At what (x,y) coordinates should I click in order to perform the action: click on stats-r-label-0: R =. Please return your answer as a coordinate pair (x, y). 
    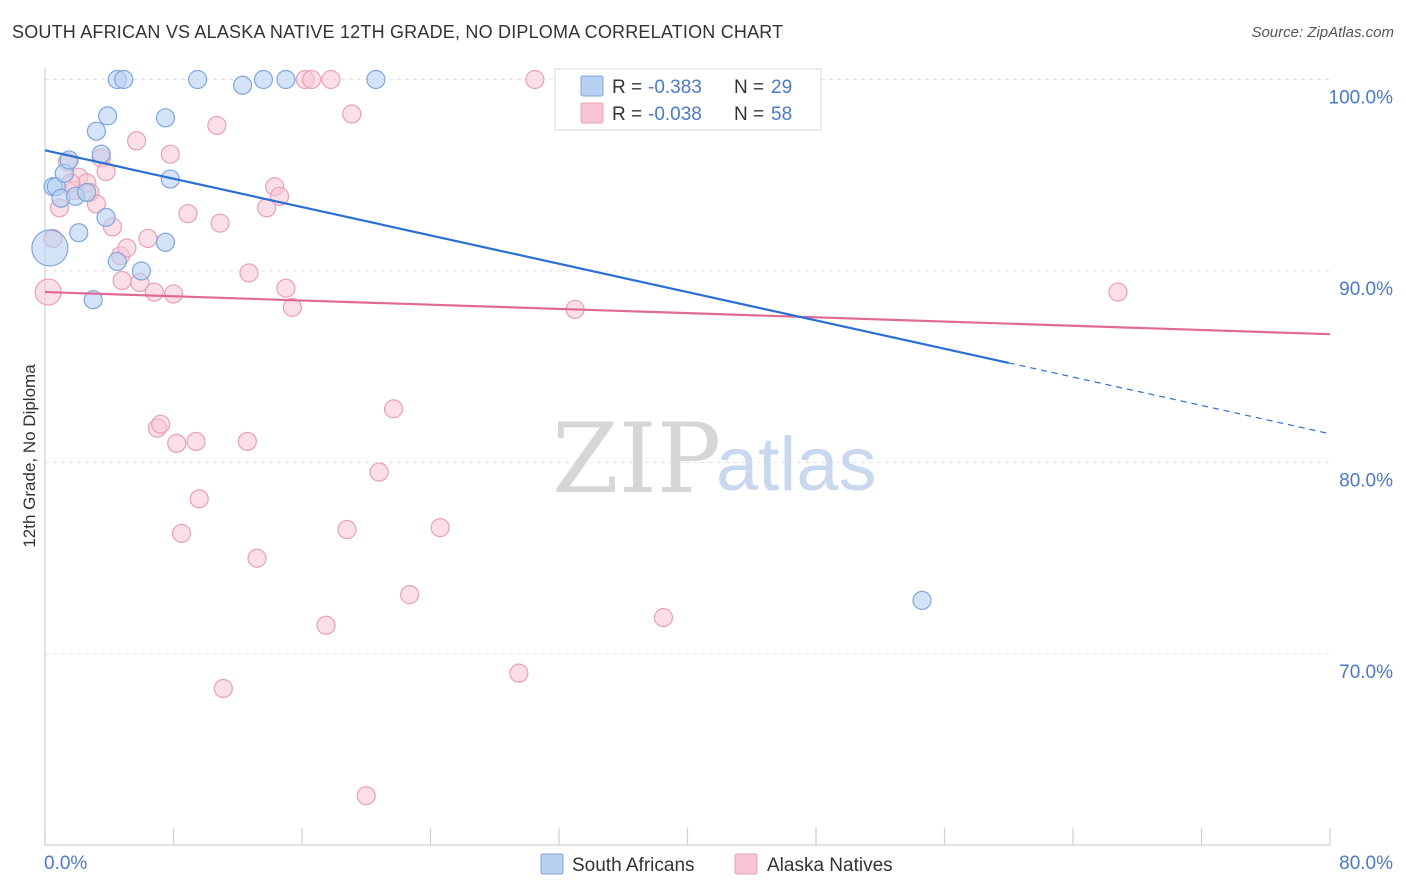
    Looking at the image, I should click on (627, 87).